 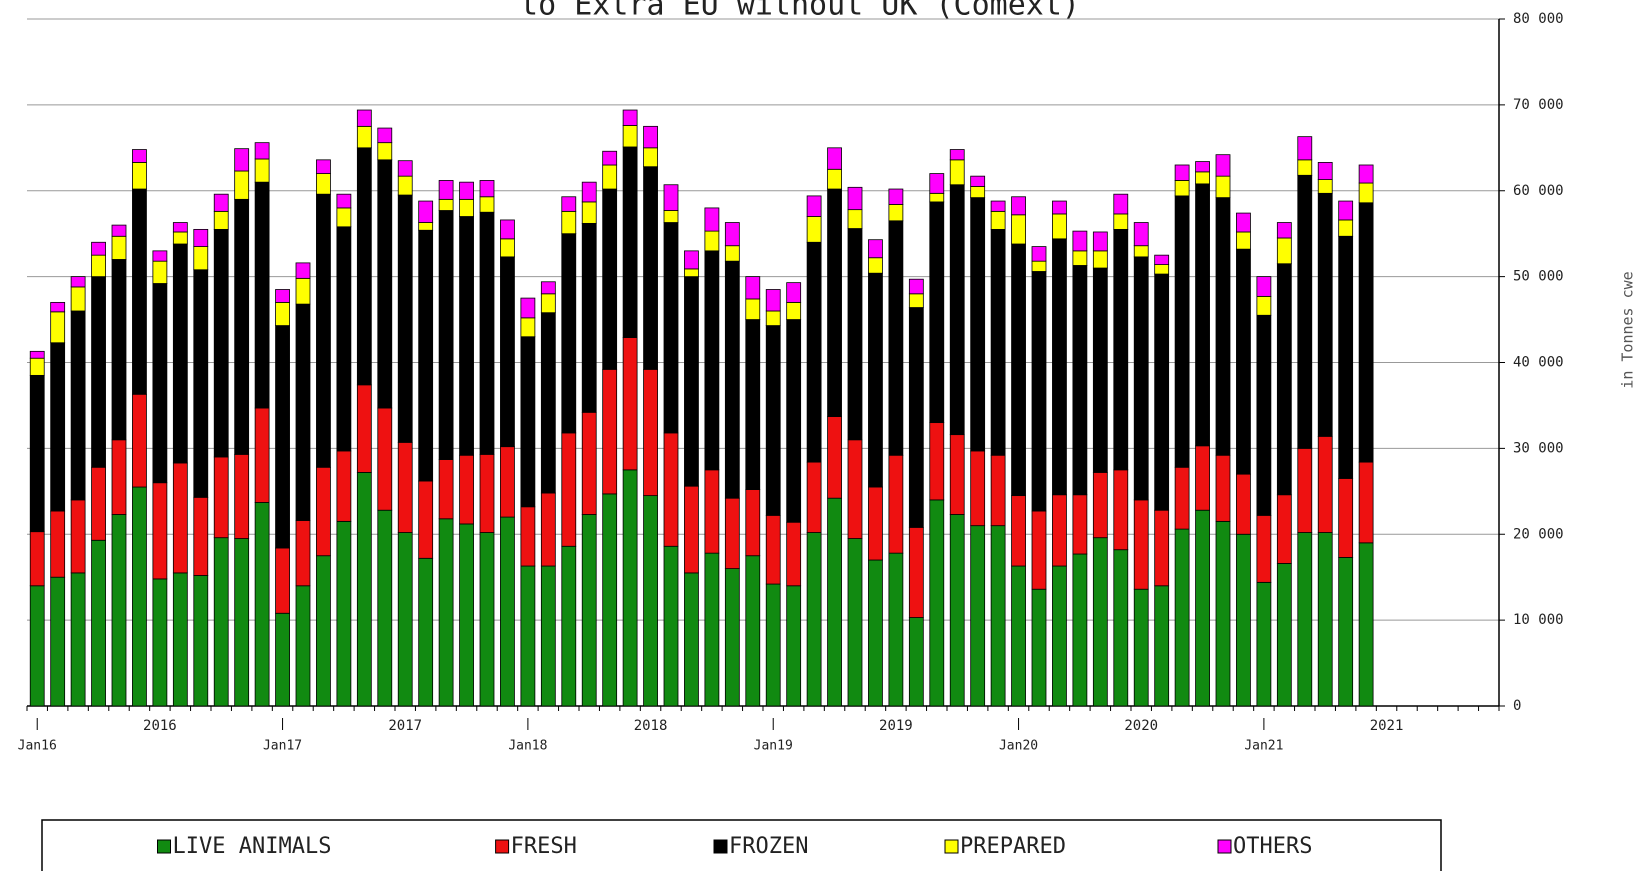 I want to click on x-year-label: 2016, so click(x=160, y=726).